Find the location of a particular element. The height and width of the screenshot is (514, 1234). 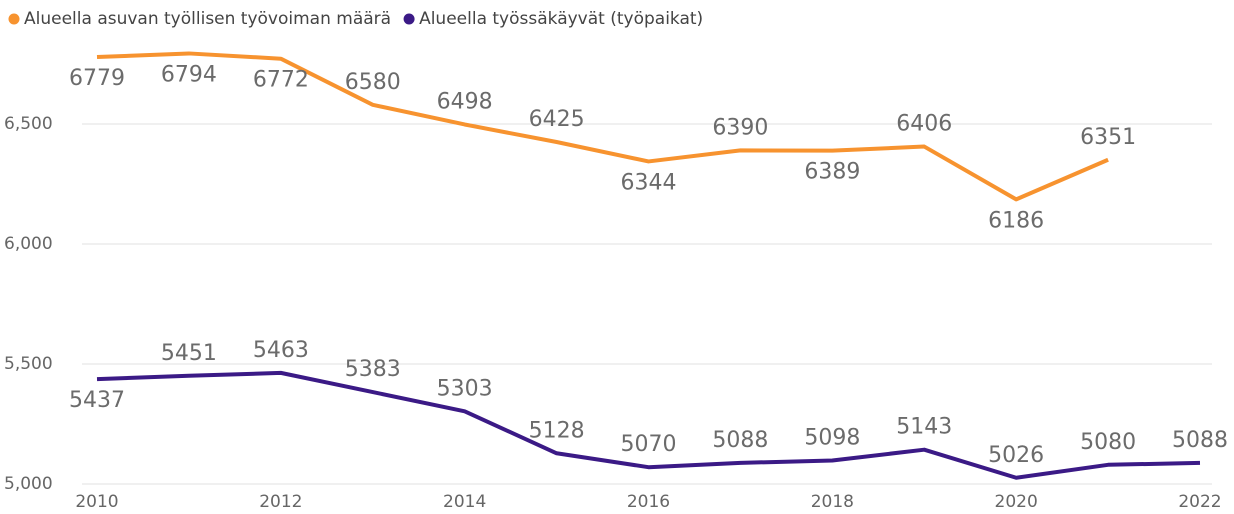

data-label: 6186 is located at coordinates (1016, 220).